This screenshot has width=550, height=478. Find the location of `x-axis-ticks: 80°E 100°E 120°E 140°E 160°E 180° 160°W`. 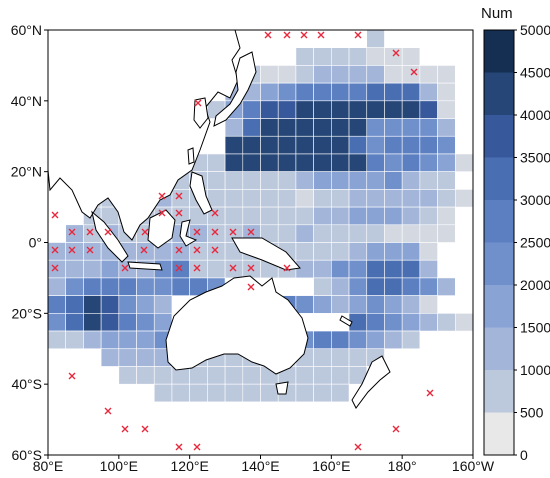

x-axis-ticks: 80°E 100°E 120°E 140°E 160°E 180° 160°W is located at coordinates (264, 464).